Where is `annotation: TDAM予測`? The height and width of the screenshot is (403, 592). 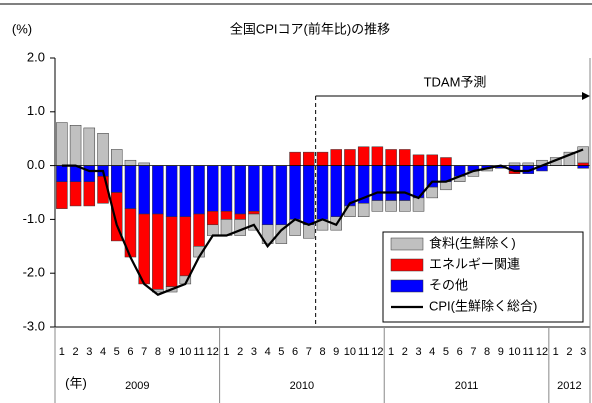
annotation: TDAM予測 is located at coordinates (455, 81).